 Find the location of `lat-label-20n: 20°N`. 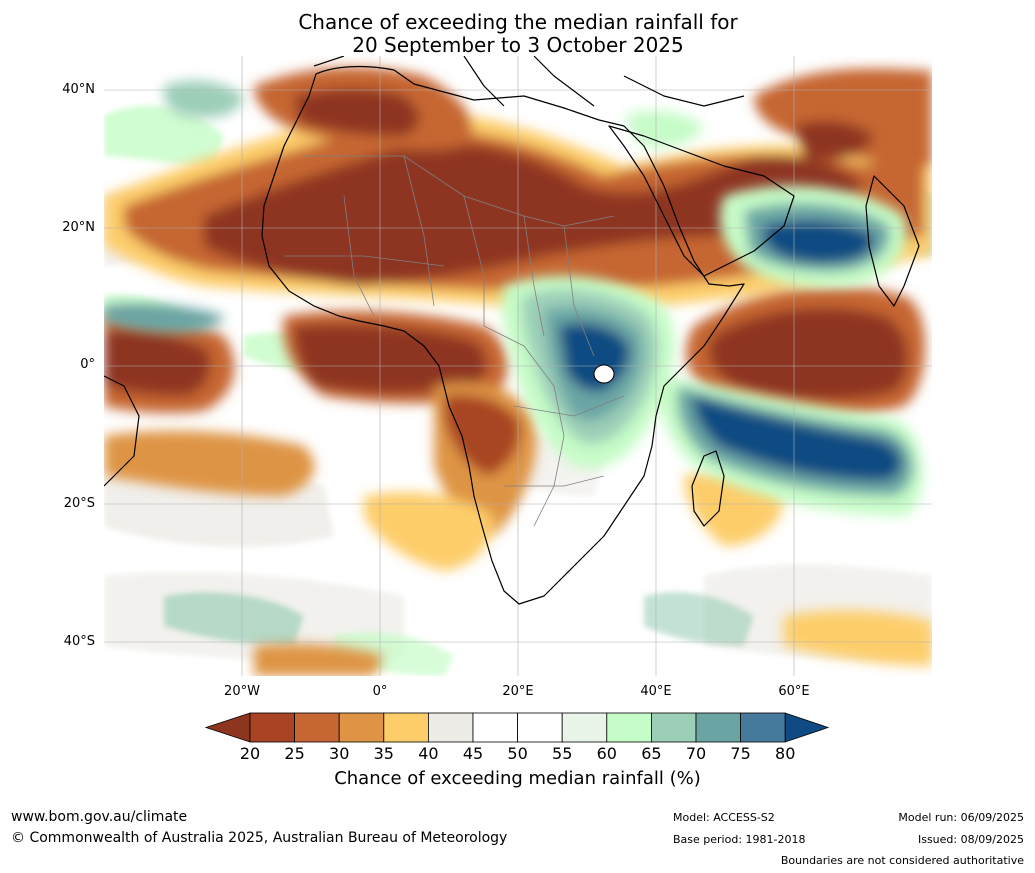

lat-label-20n: 20°N is located at coordinates (78, 227).